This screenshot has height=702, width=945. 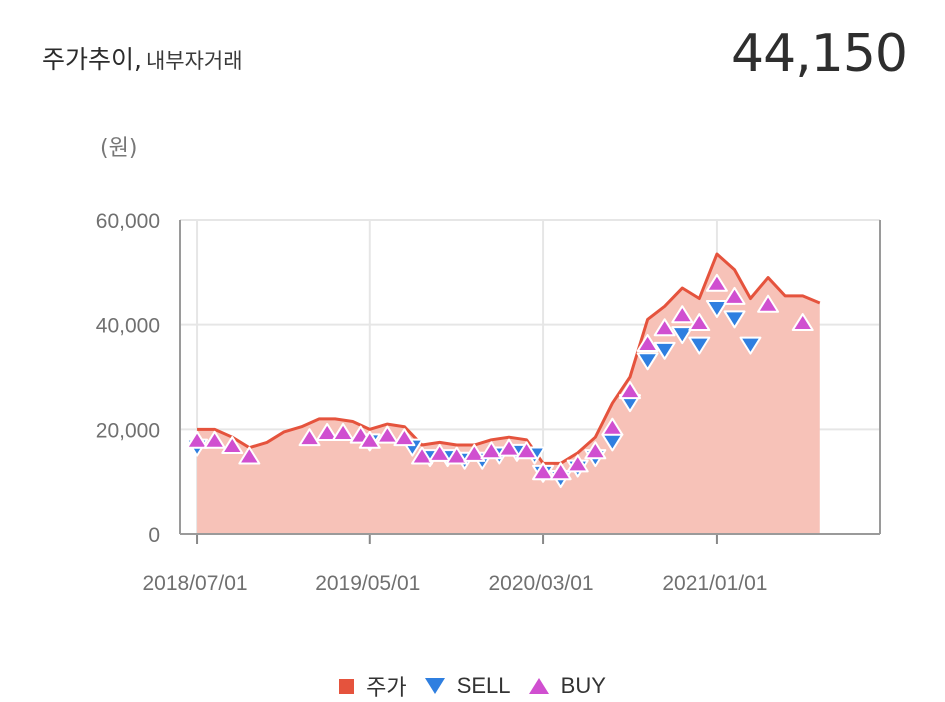 I want to click on legend-item-buy: BUY, so click(x=567, y=685).